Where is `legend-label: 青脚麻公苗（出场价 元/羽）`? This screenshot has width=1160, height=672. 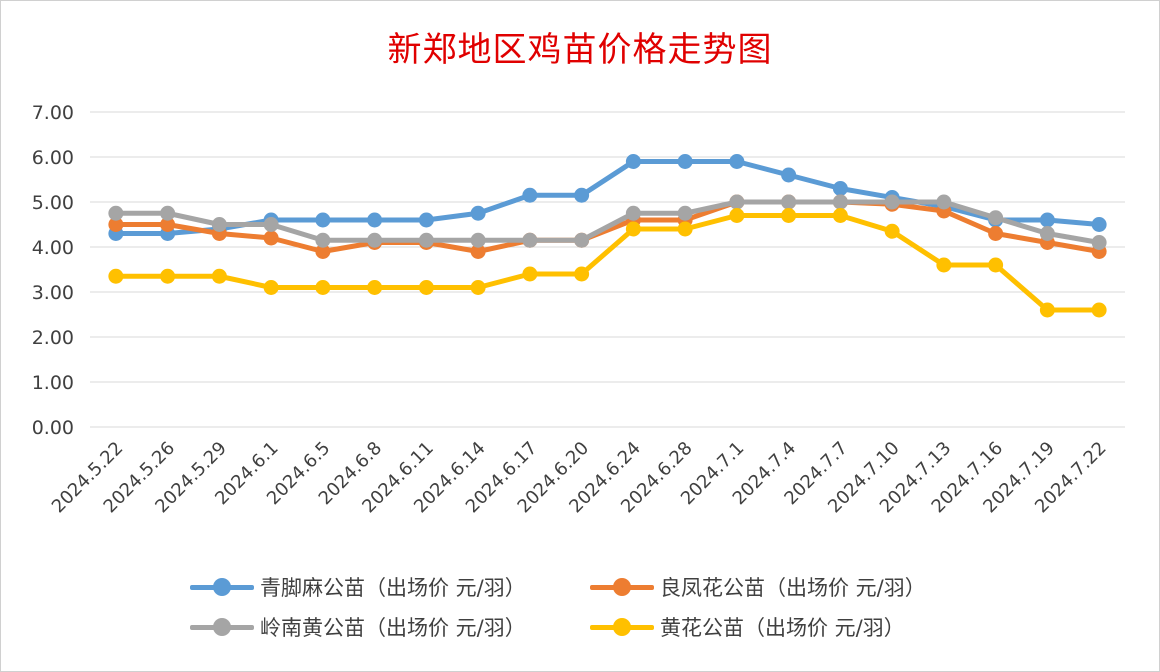
legend-label: 青脚麻公苗（出场价 元/羽） is located at coordinates (393, 588).